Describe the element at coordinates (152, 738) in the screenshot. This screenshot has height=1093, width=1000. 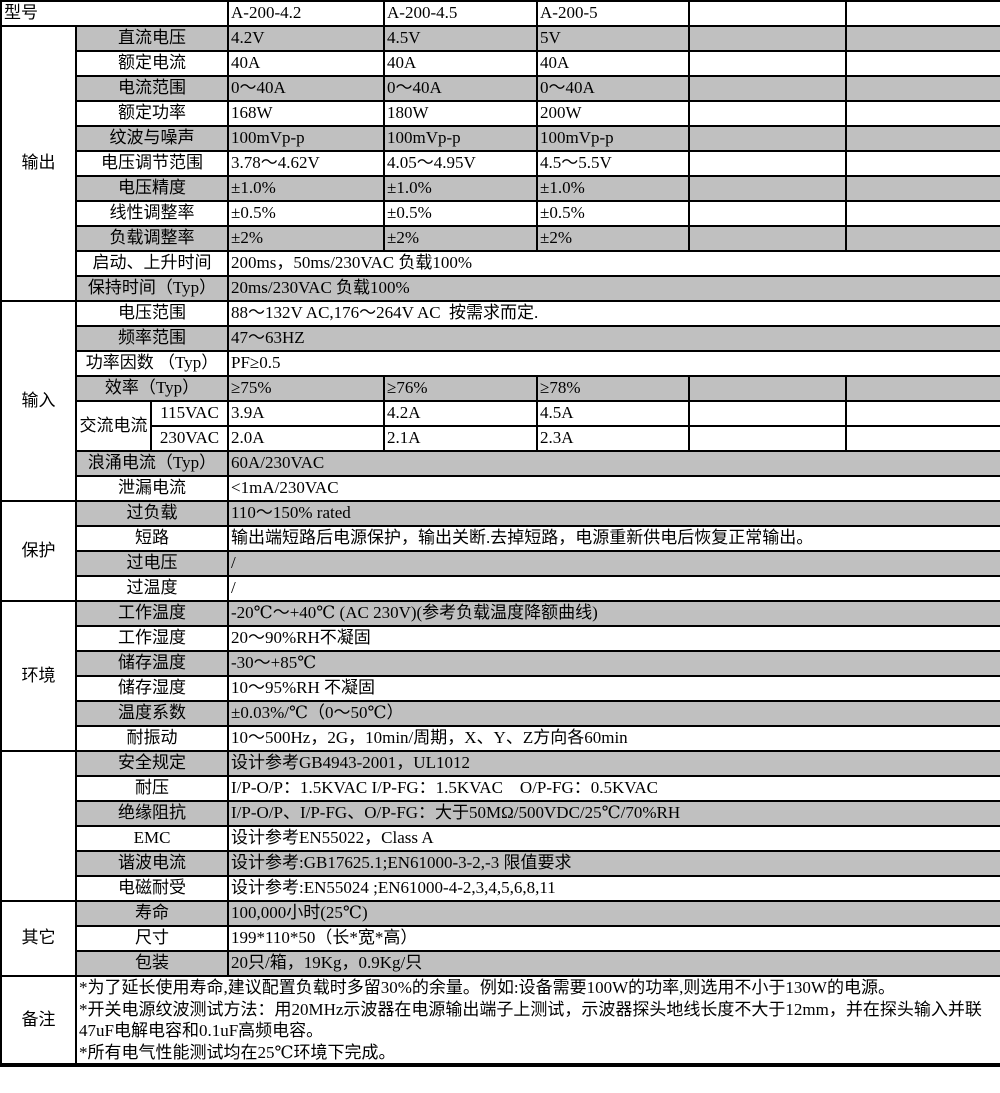
I see `row-label: 耐振动` at that location.